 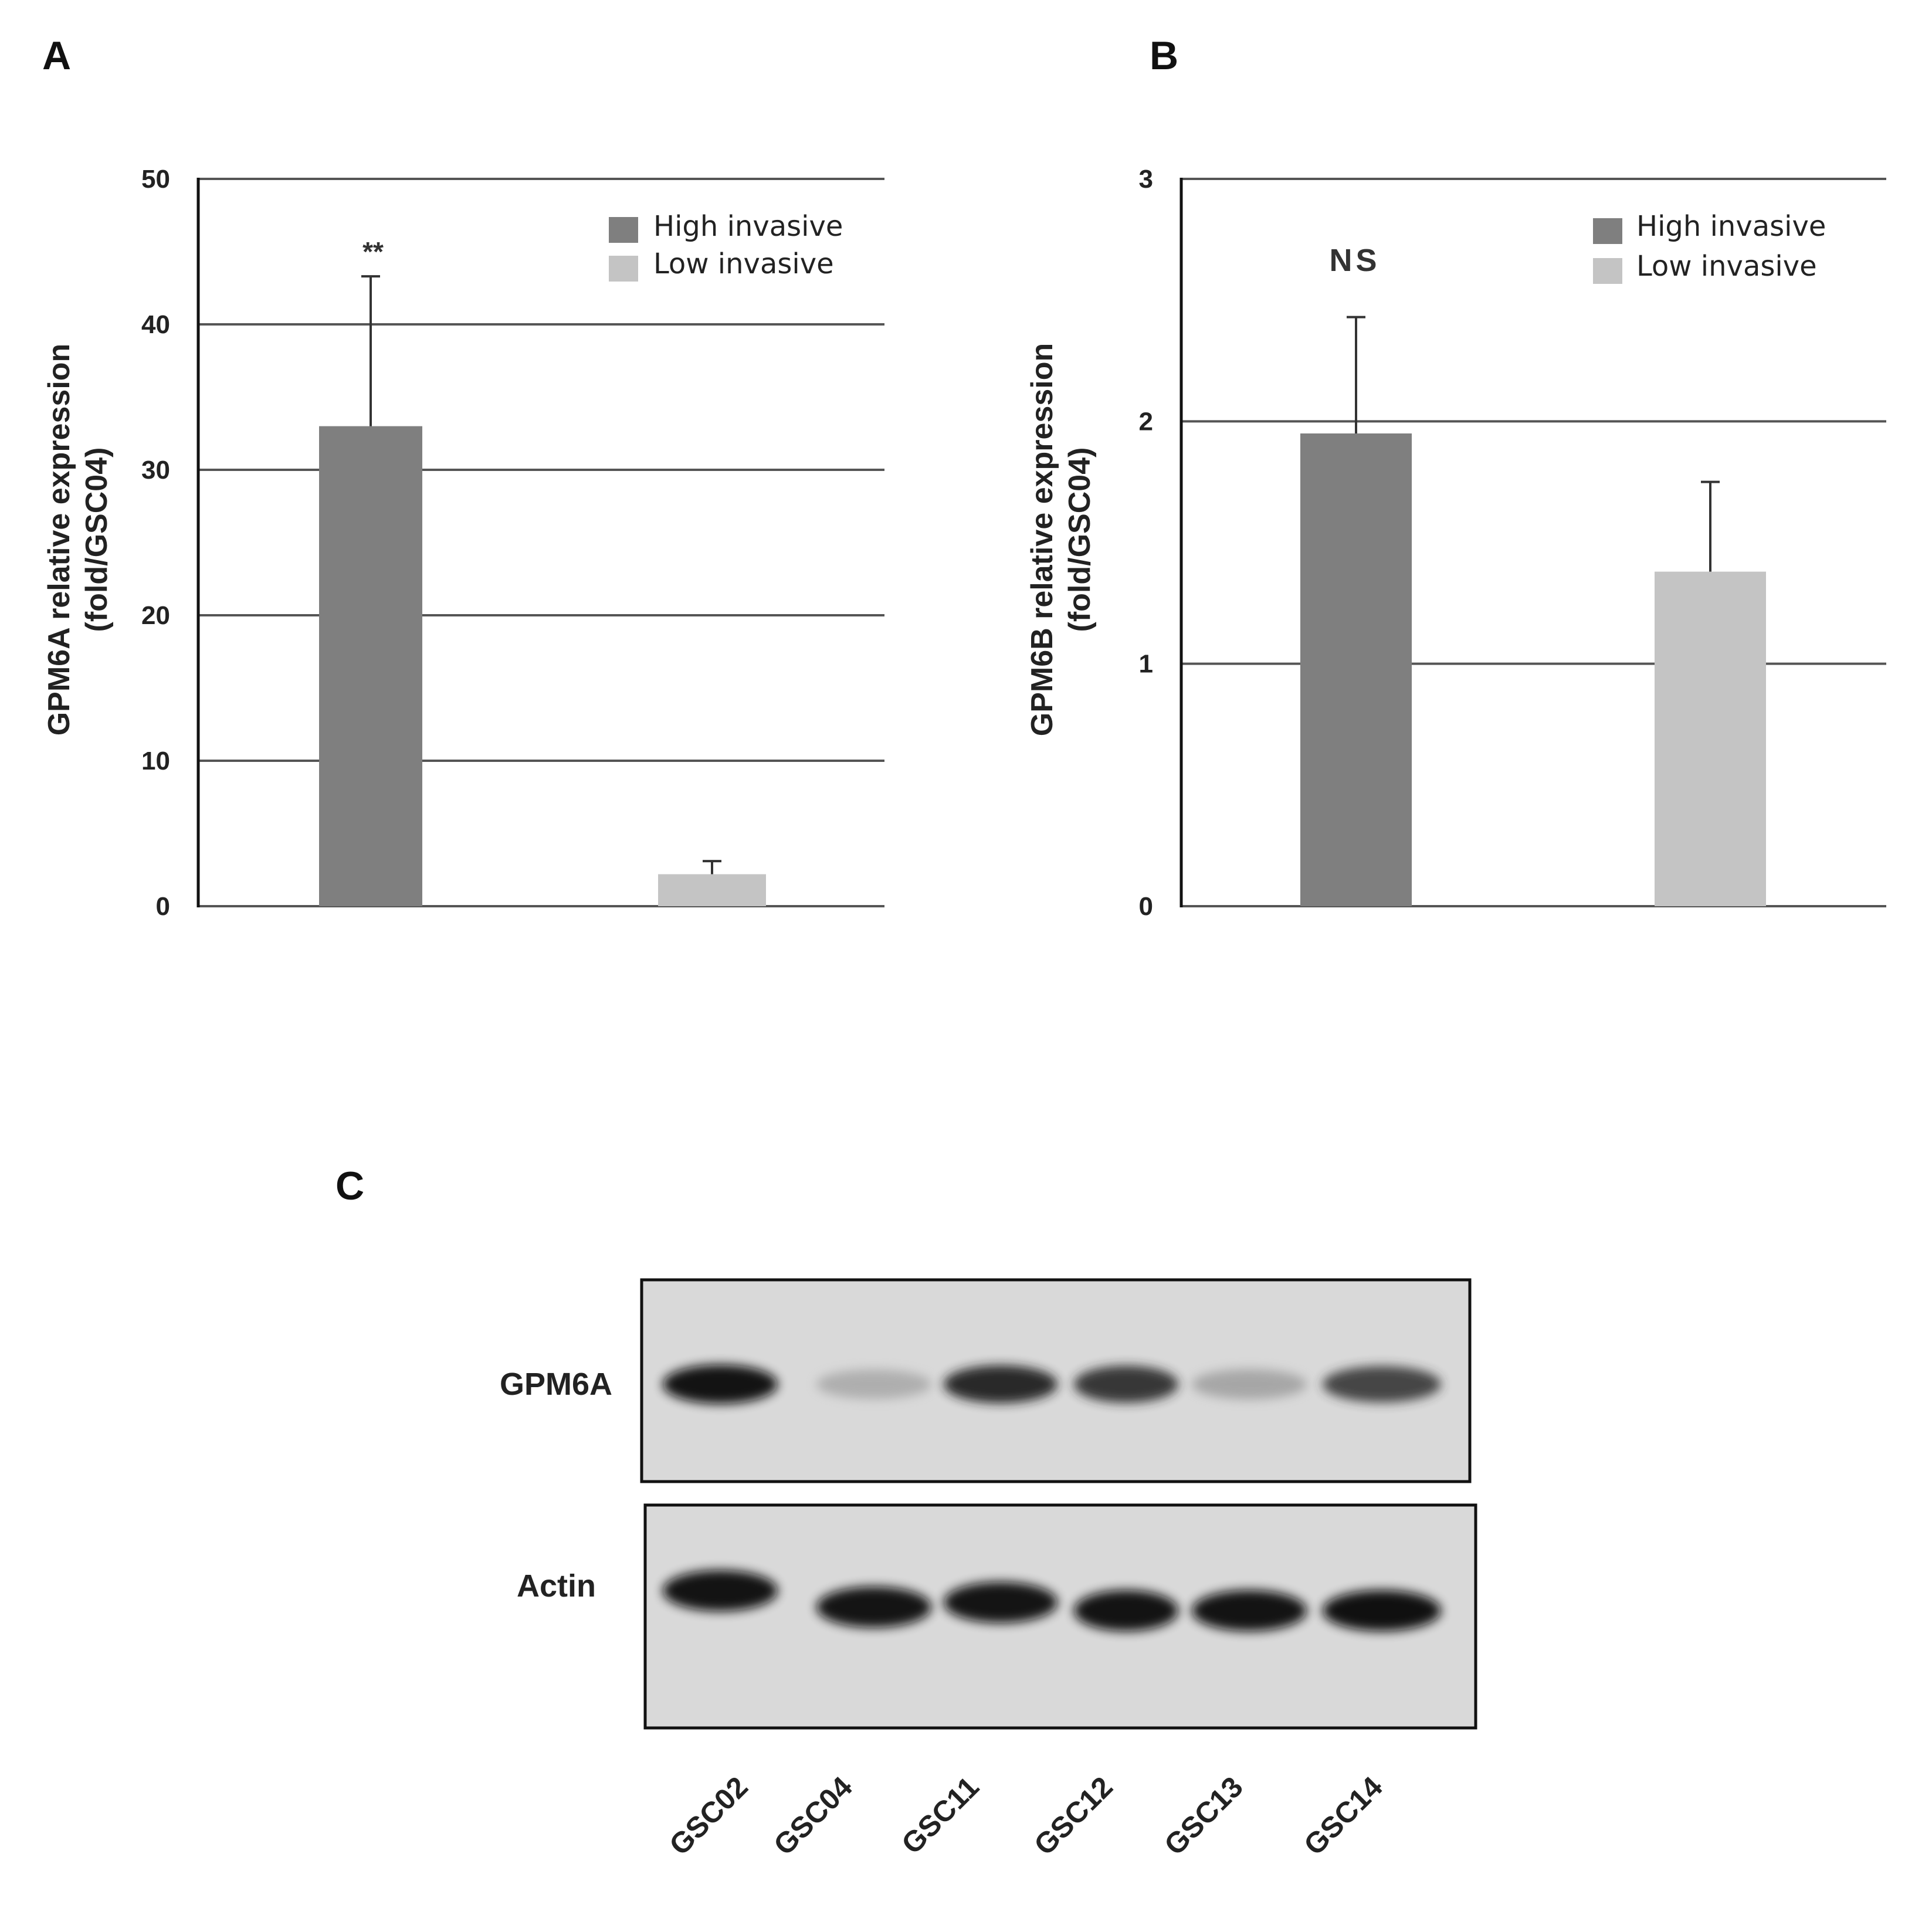 I want to click on lane-label-gsc13: GSC13, so click(x=1203, y=1816).